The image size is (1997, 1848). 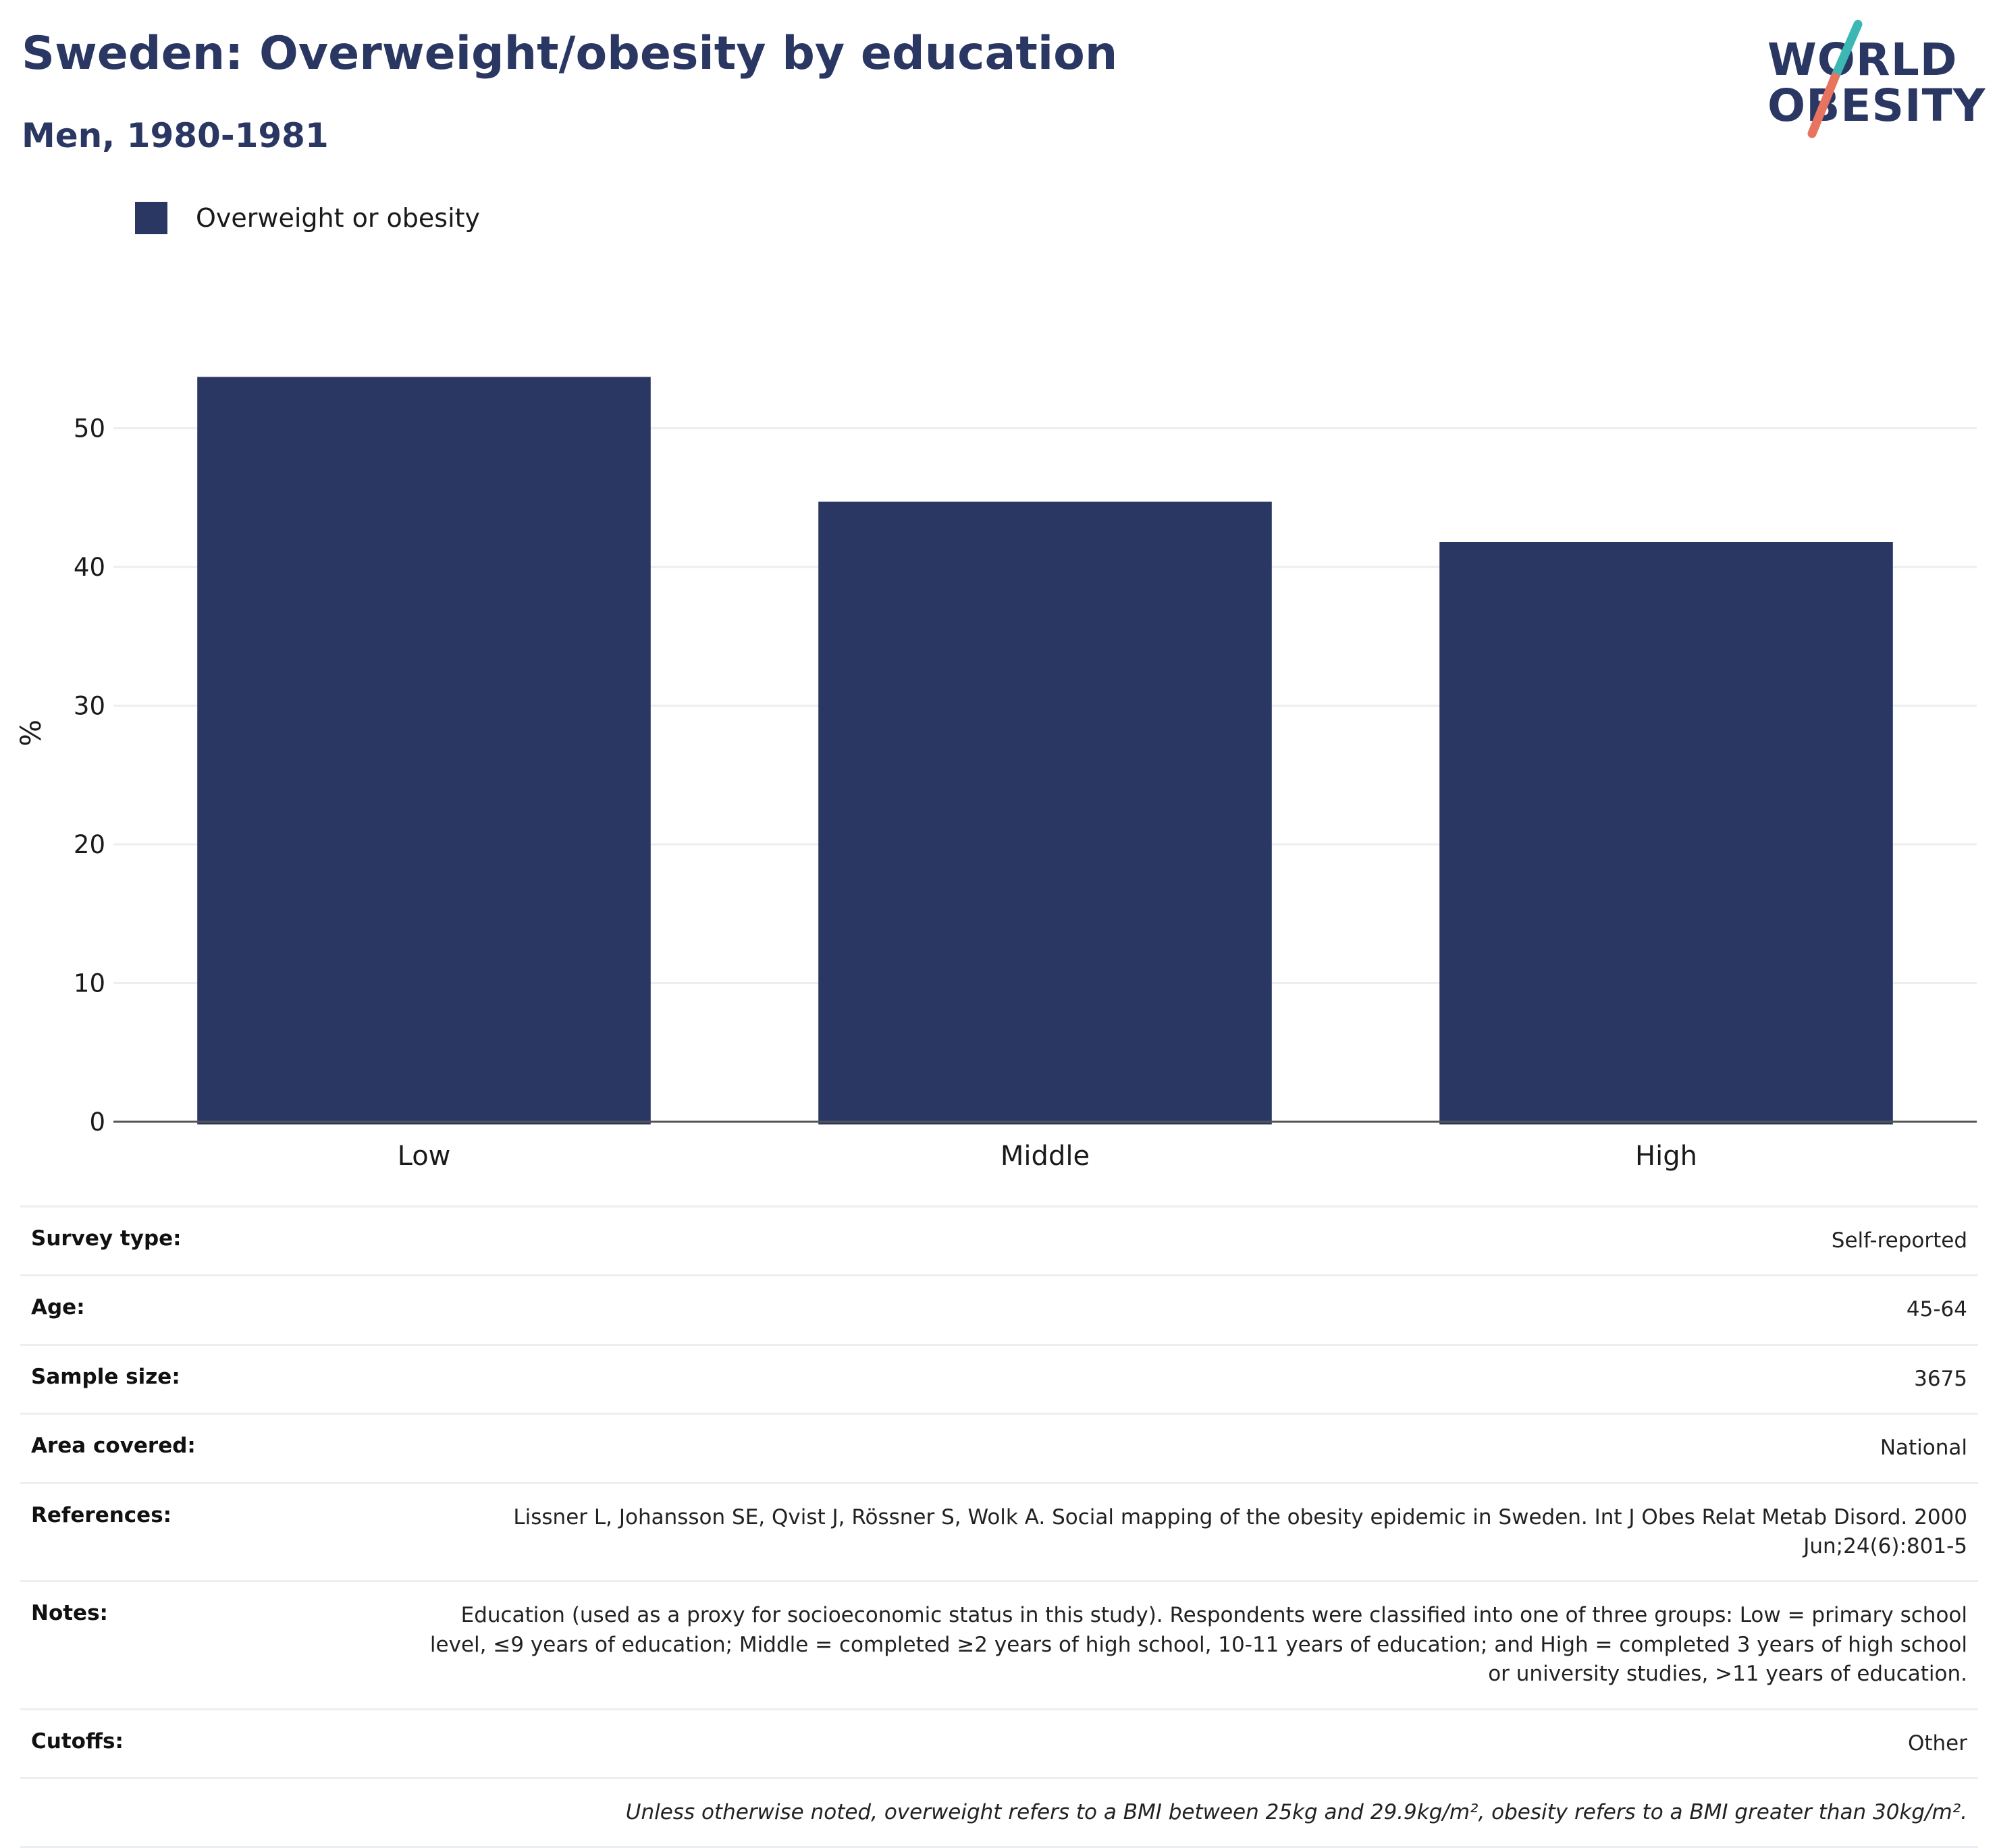 I want to click on bar-middle, so click(x=1045, y=813).